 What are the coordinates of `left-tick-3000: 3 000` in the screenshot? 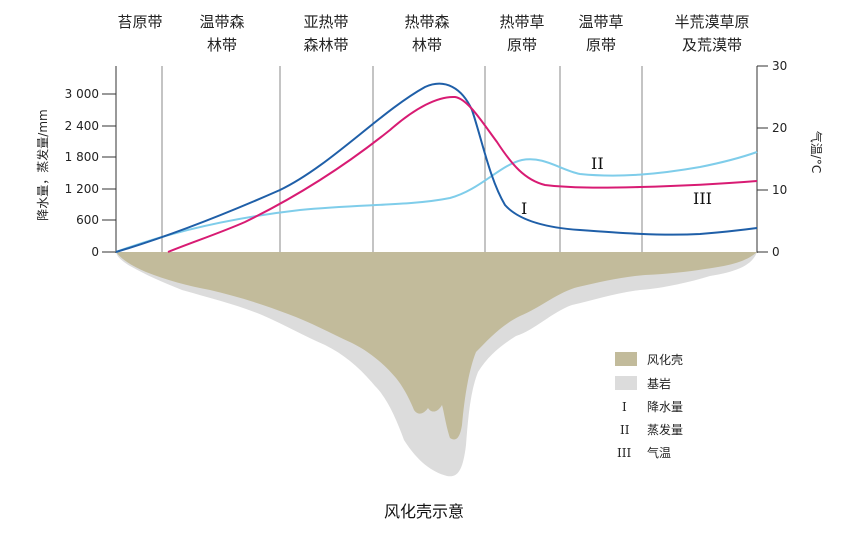 It's located at (82, 94).